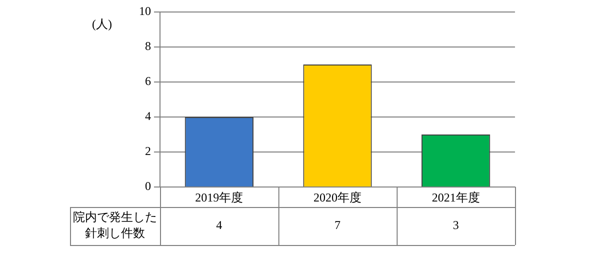 The height and width of the screenshot is (273, 598). I want to click on y-tick-label: 0, so click(148, 186).